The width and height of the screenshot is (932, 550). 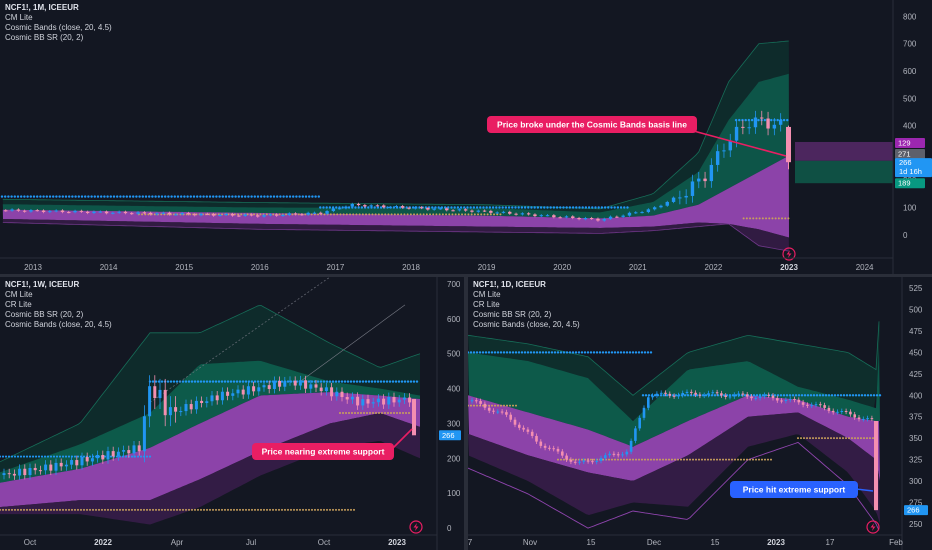 What do you see at coordinates (910, 171) in the screenshot?
I see `price-tag-text: 1d 16h` at bounding box center [910, 171].